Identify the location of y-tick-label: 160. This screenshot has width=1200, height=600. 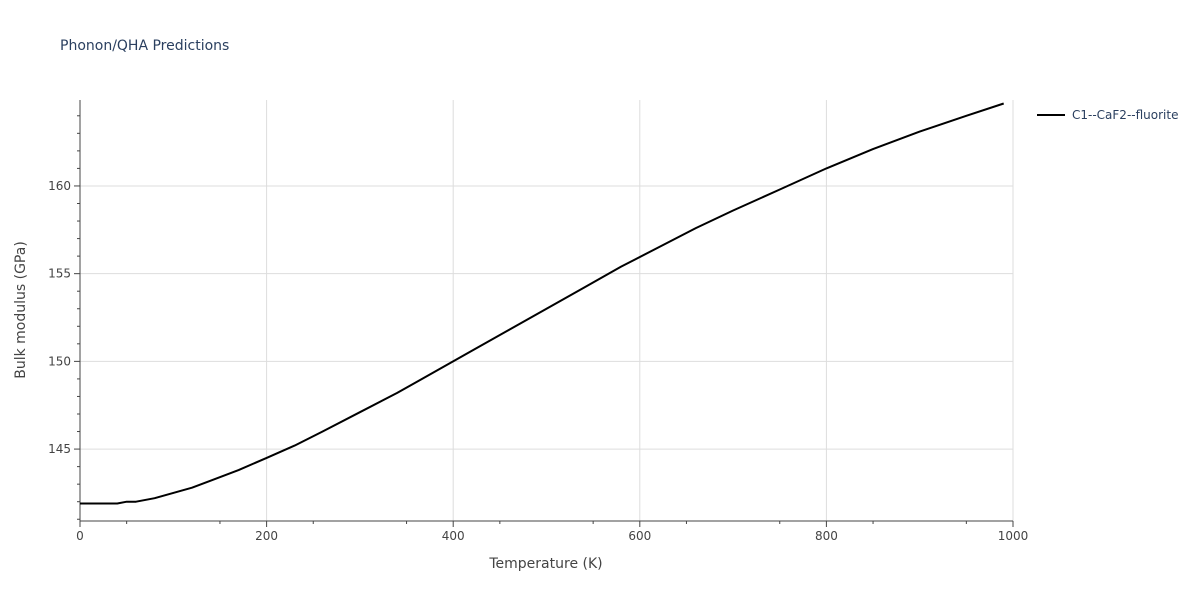
(59, 186).